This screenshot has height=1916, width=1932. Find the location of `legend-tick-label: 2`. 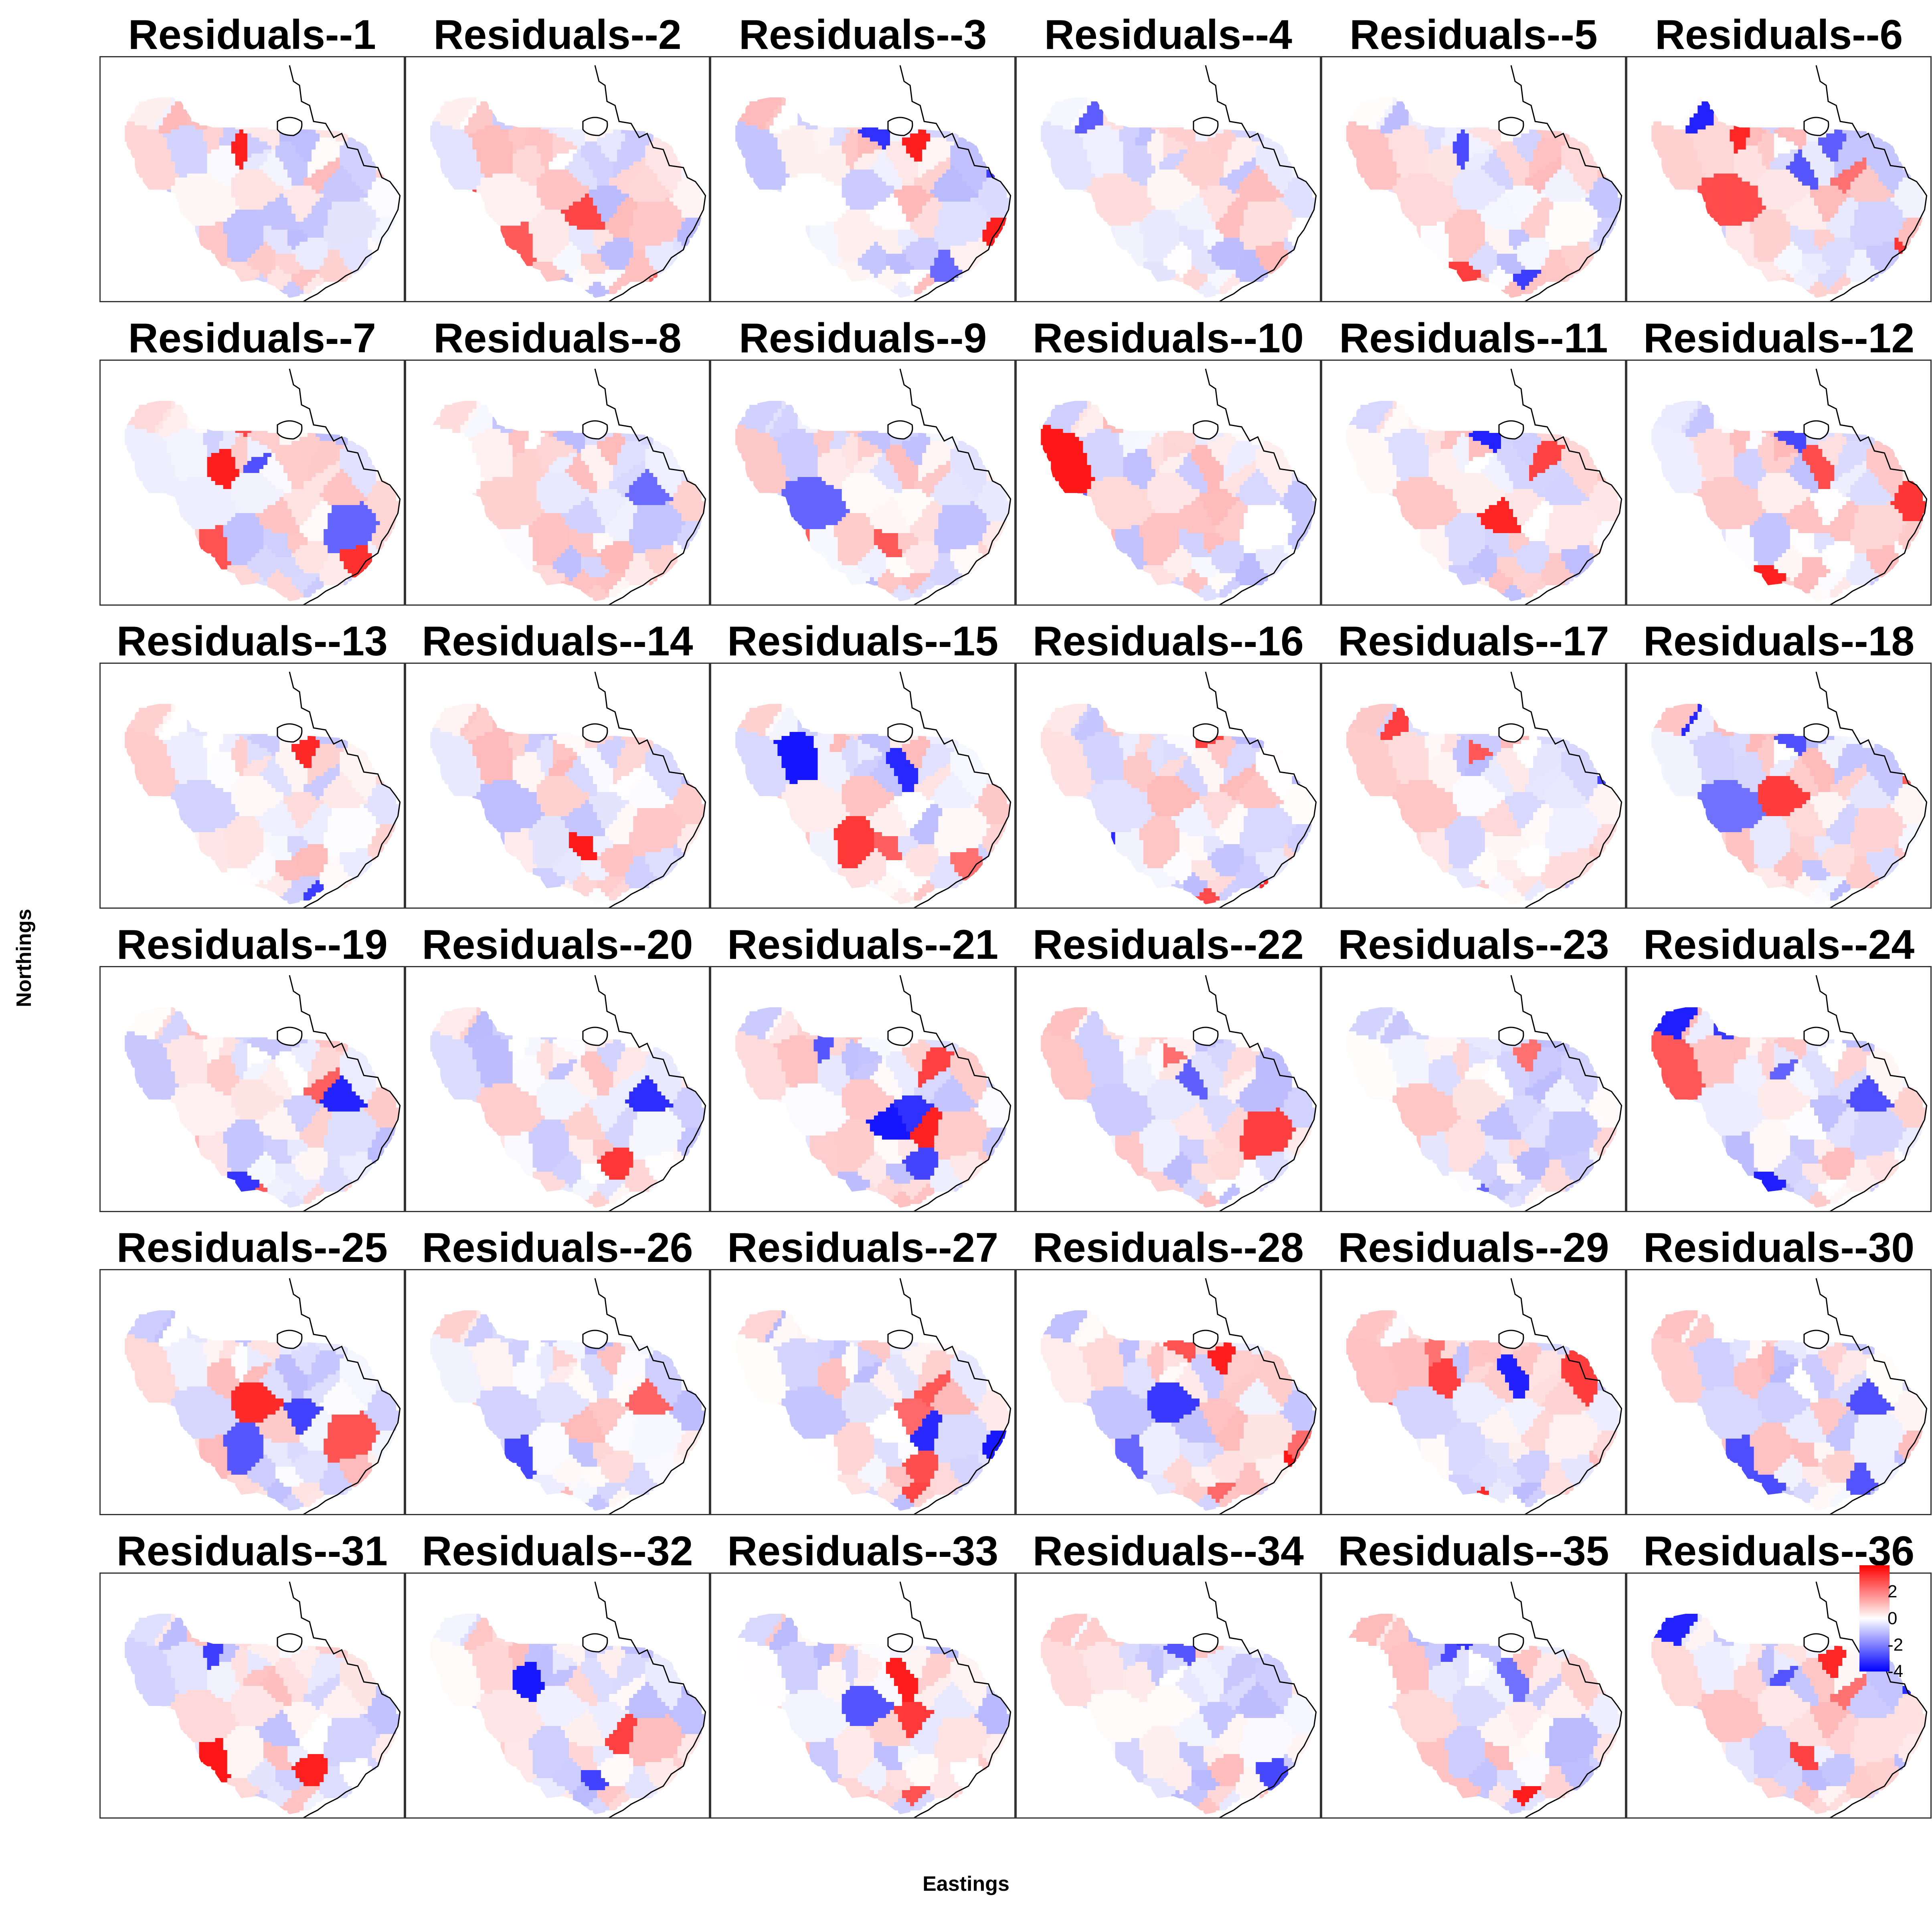

legend-tick-label: 2 is located at coordinates (1892, 1592).